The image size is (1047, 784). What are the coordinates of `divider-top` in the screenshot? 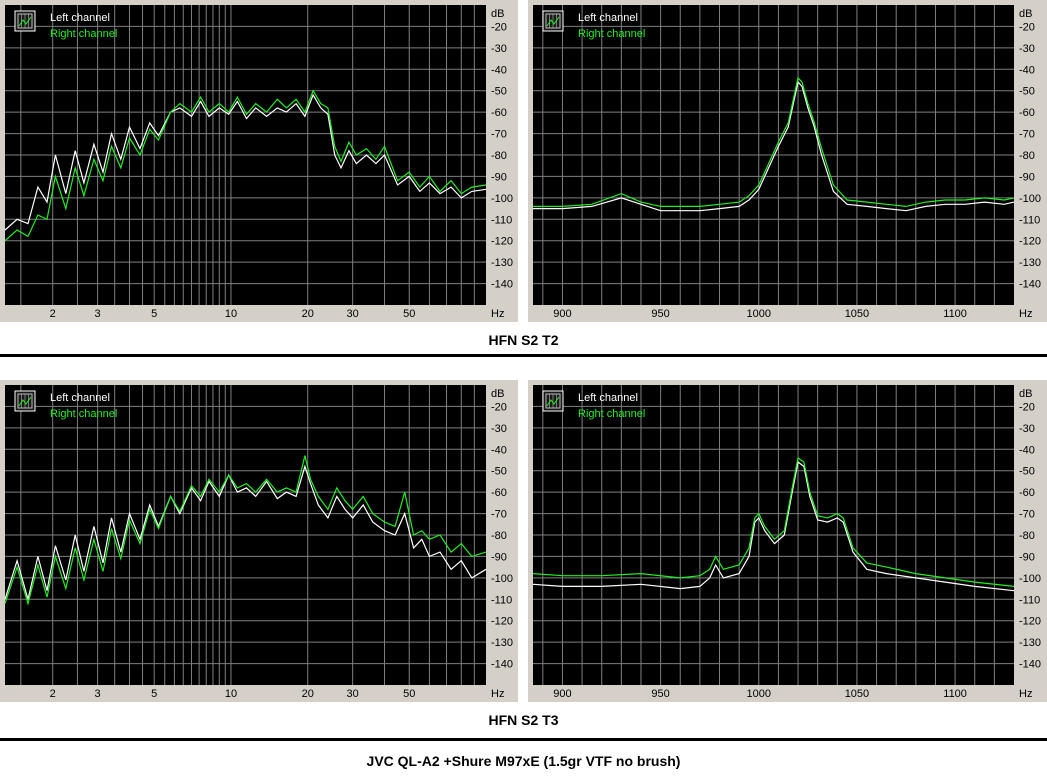 It's located at (523, 355).